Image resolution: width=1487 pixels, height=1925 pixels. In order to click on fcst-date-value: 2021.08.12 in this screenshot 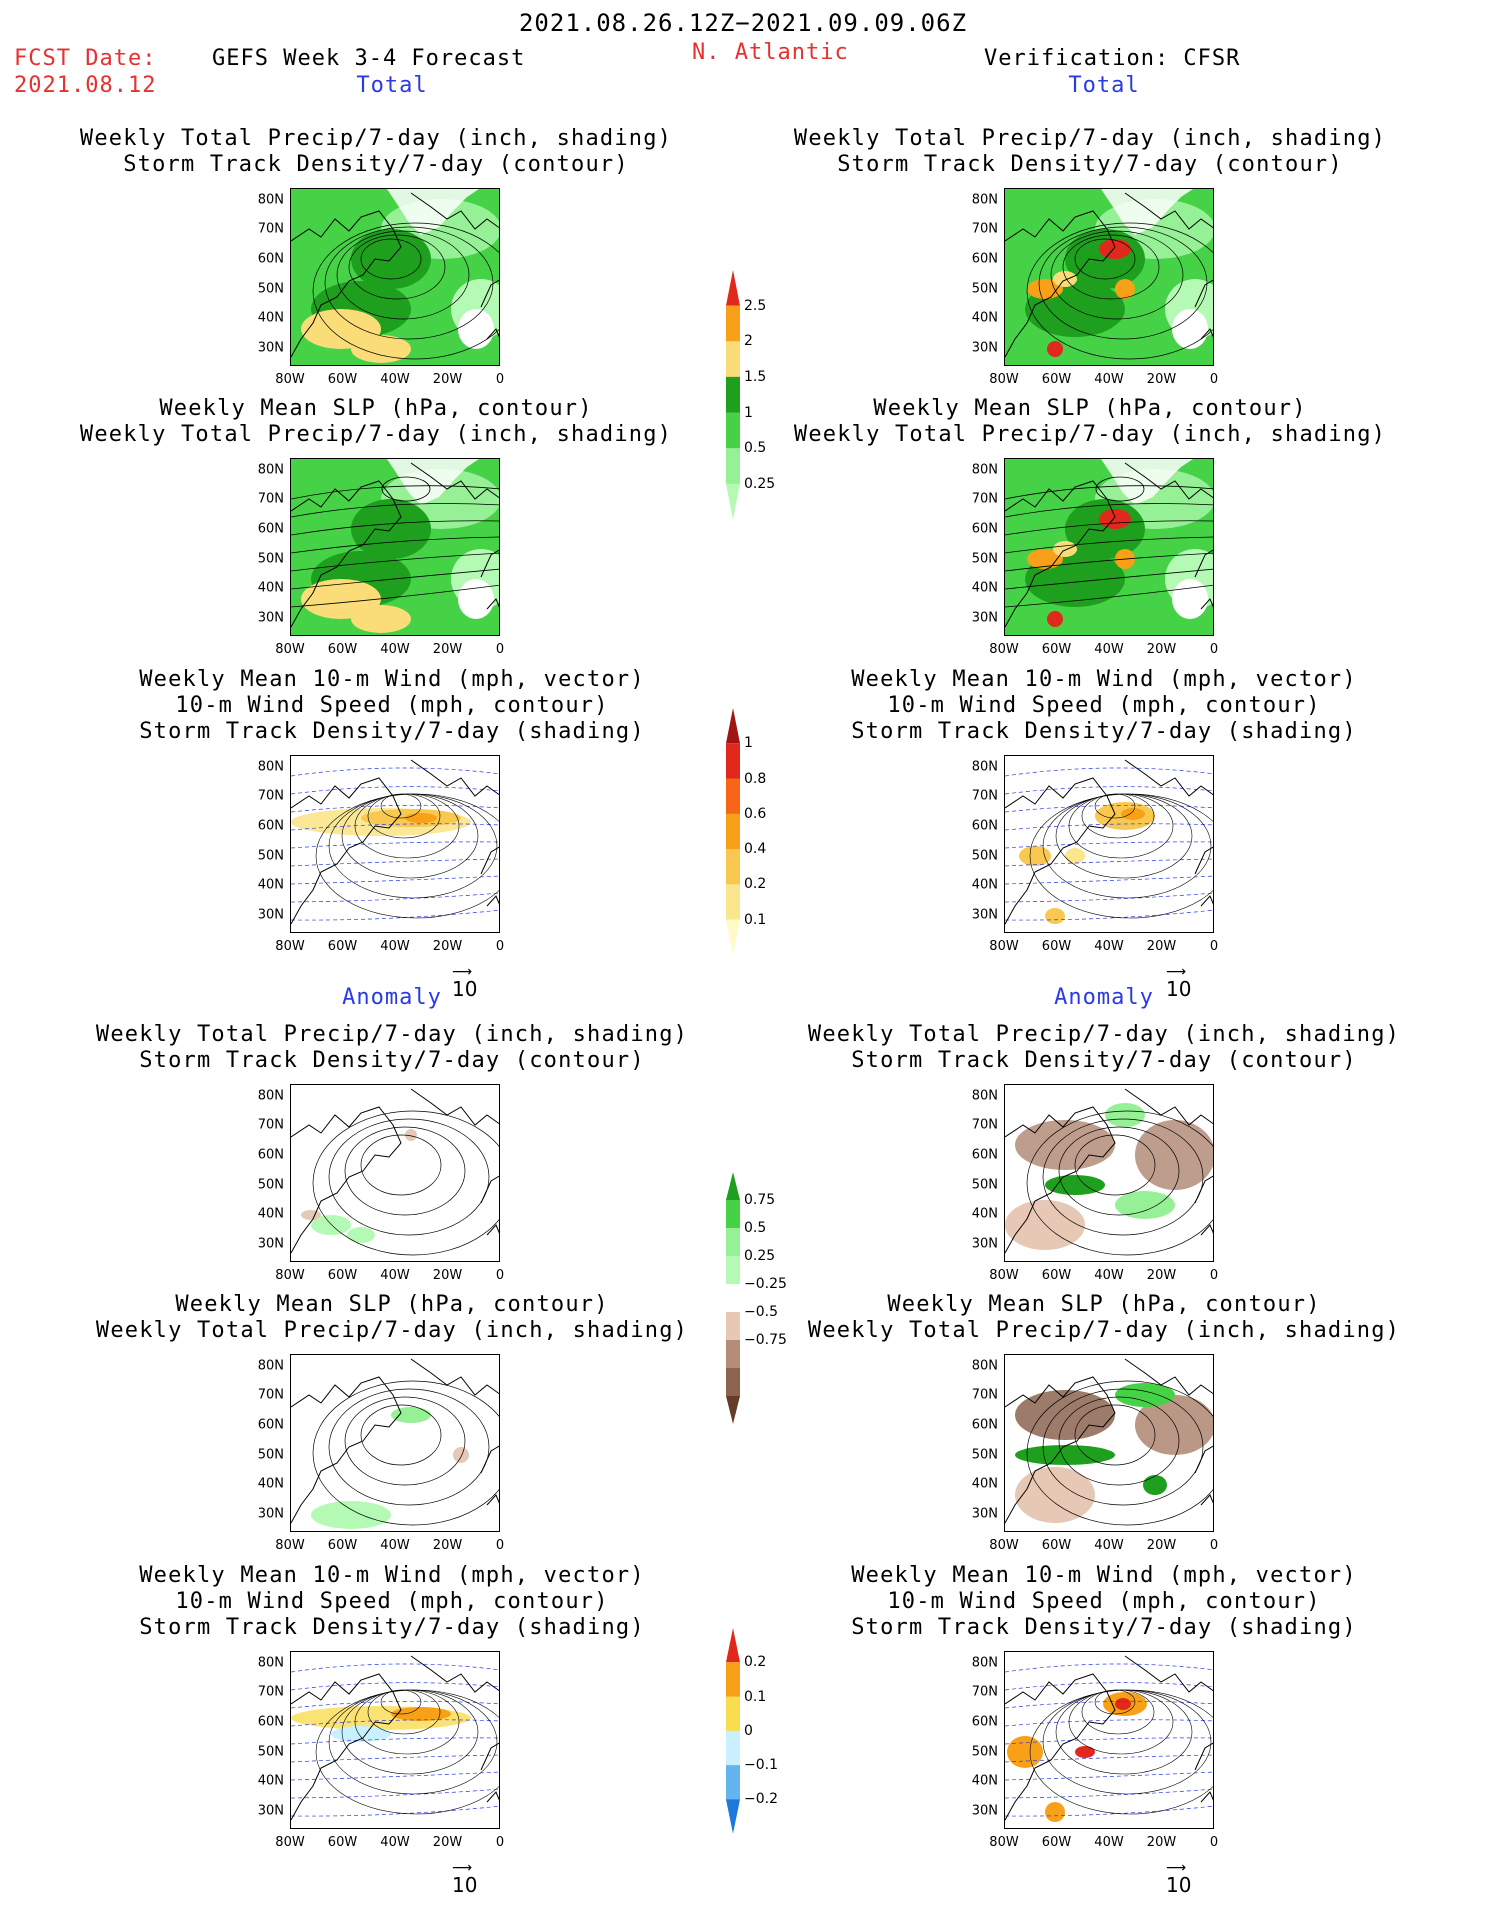, I will do `click(85, 85)`.